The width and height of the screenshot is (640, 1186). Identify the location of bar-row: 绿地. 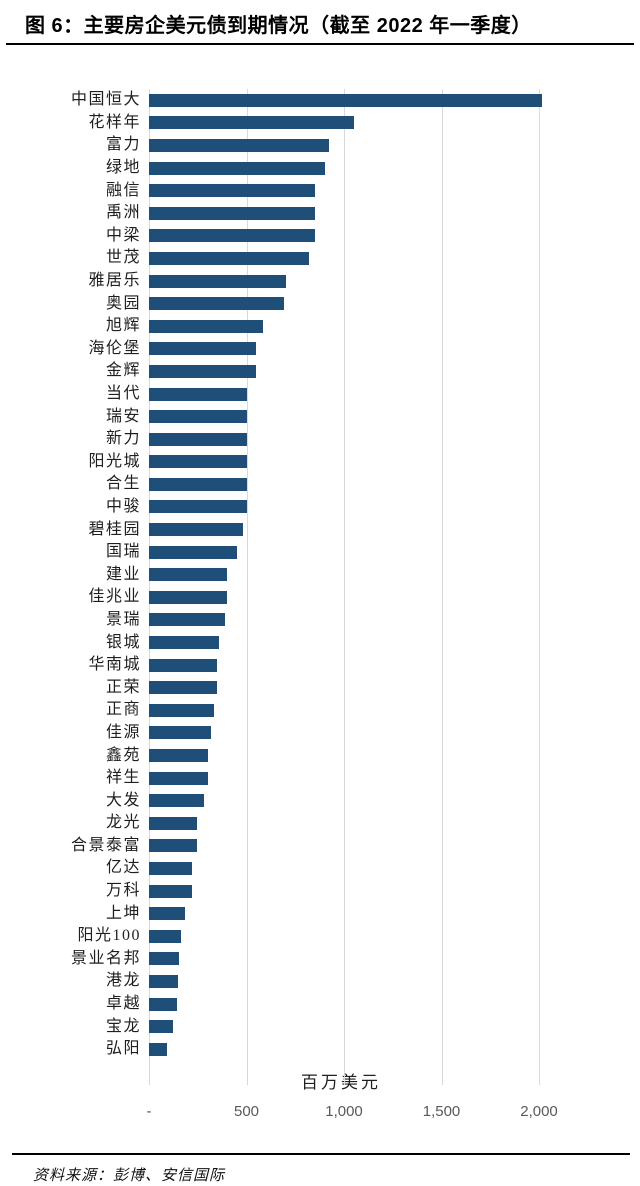
(320, 168).